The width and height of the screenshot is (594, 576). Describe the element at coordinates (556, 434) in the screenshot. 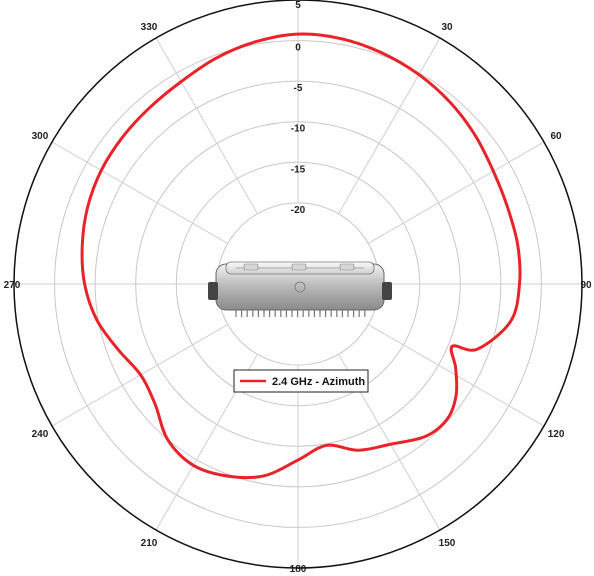

I see `angular-tick-label: 120` at that location.